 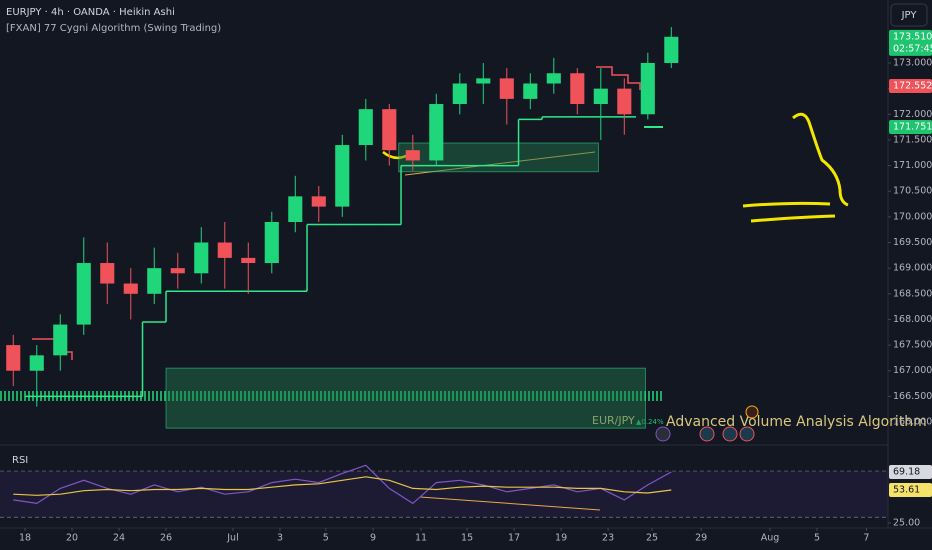 I want to click on y-tick-label: 166.000, so click(x=912, y=422).